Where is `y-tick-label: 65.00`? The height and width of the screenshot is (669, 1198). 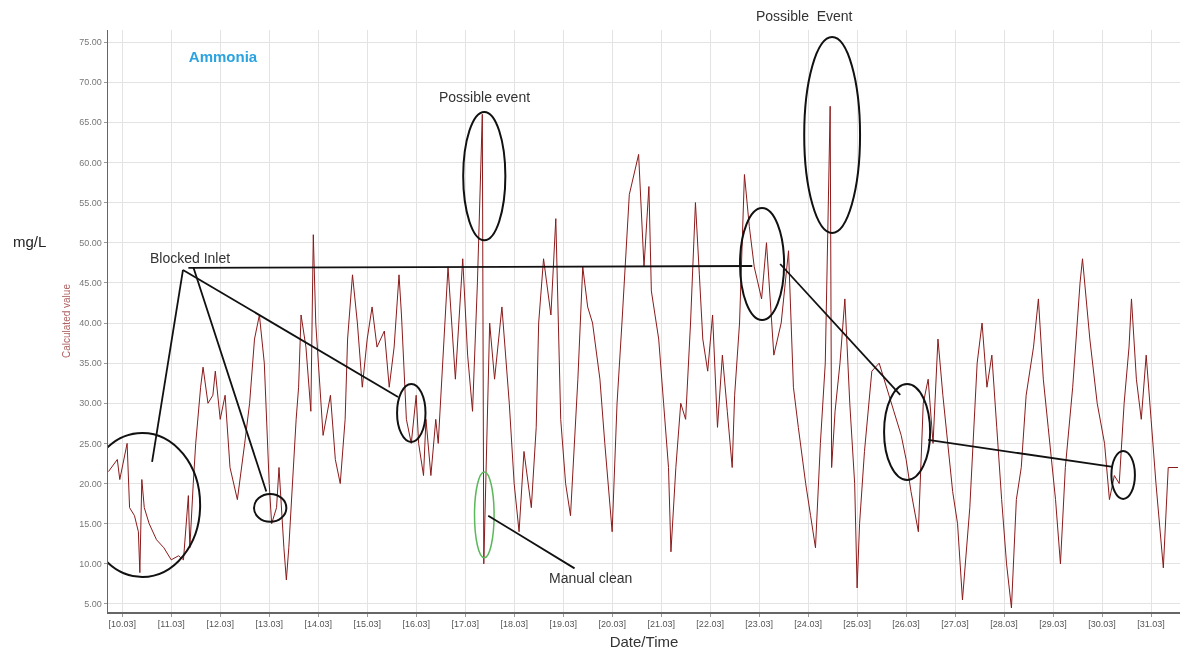 y-tick-label: 65.00 is located at coordinates (90, 122).